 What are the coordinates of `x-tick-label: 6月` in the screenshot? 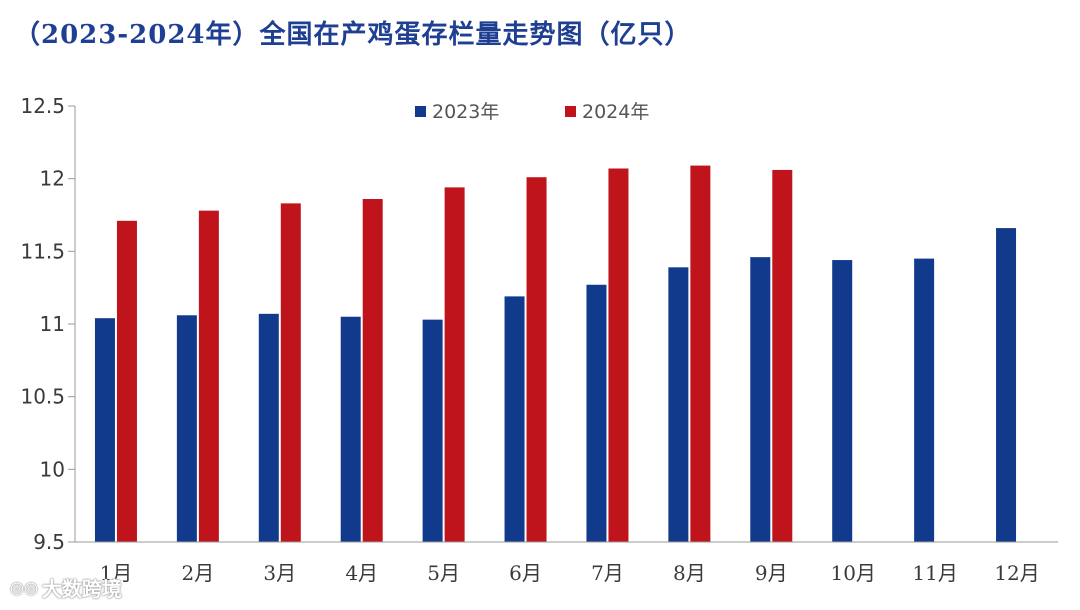 It's located at (525, 573).